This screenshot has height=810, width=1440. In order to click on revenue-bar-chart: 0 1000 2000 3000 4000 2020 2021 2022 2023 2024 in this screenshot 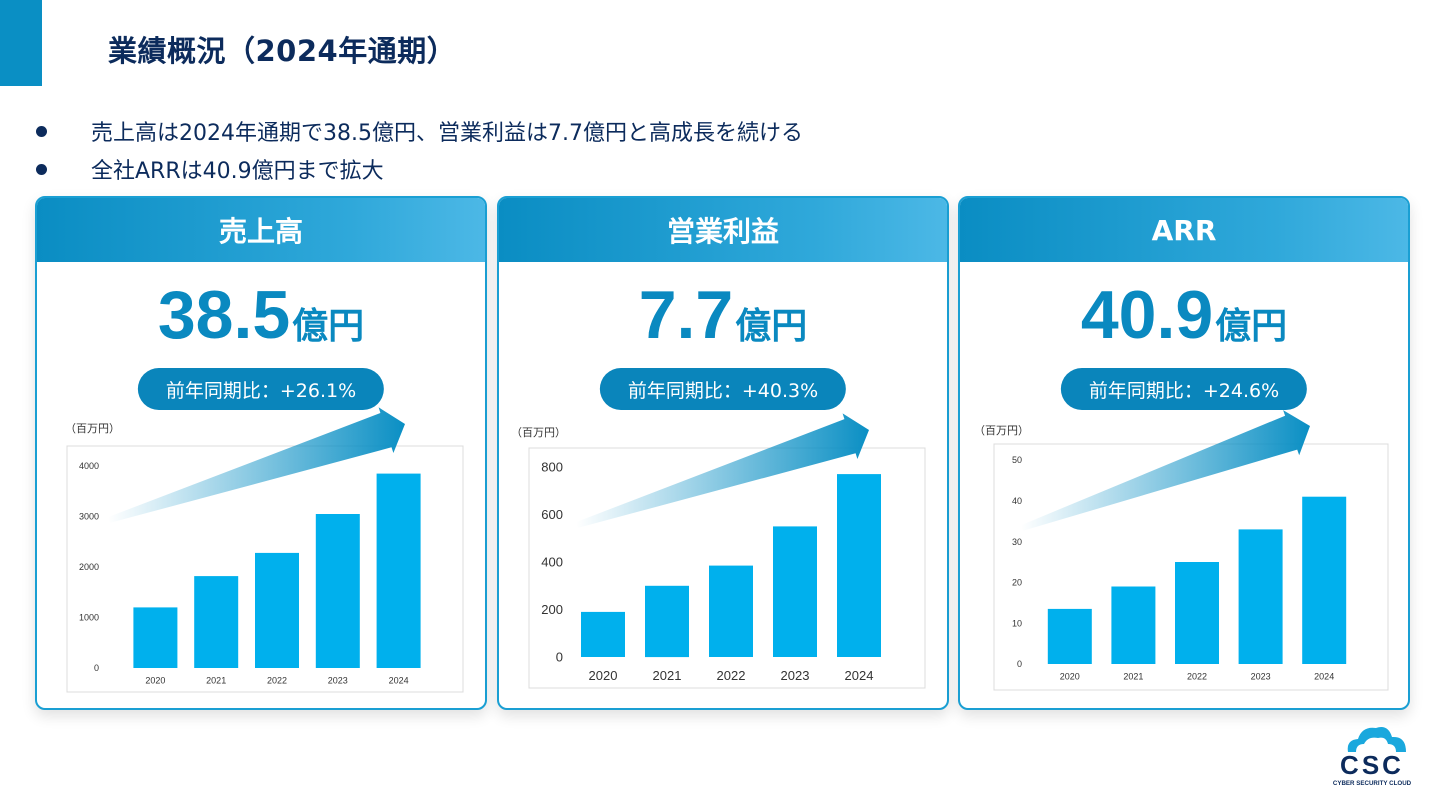, I will do `click(265, 550)`.